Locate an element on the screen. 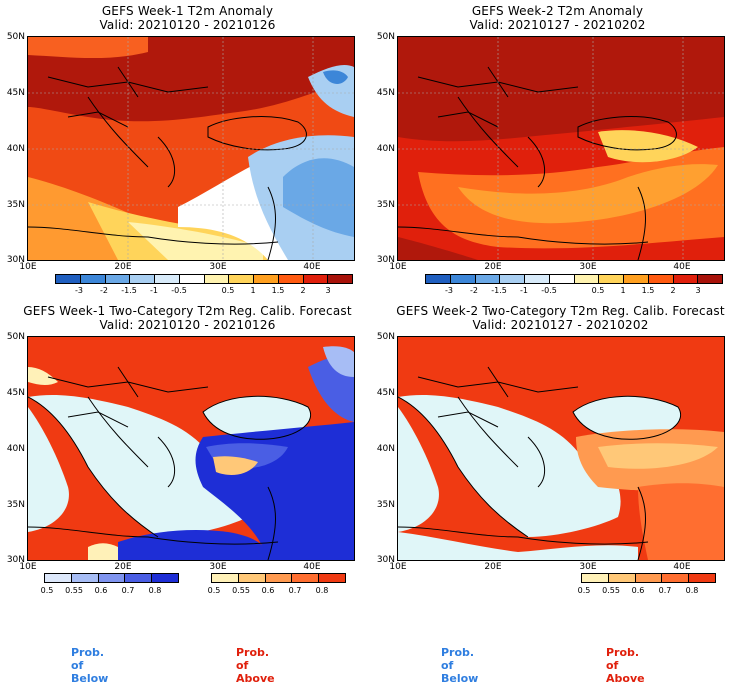 Image resolution: width=740 pixels, height=685 pixels. colorbar-label: 3 is located at coordinates (328, 290).